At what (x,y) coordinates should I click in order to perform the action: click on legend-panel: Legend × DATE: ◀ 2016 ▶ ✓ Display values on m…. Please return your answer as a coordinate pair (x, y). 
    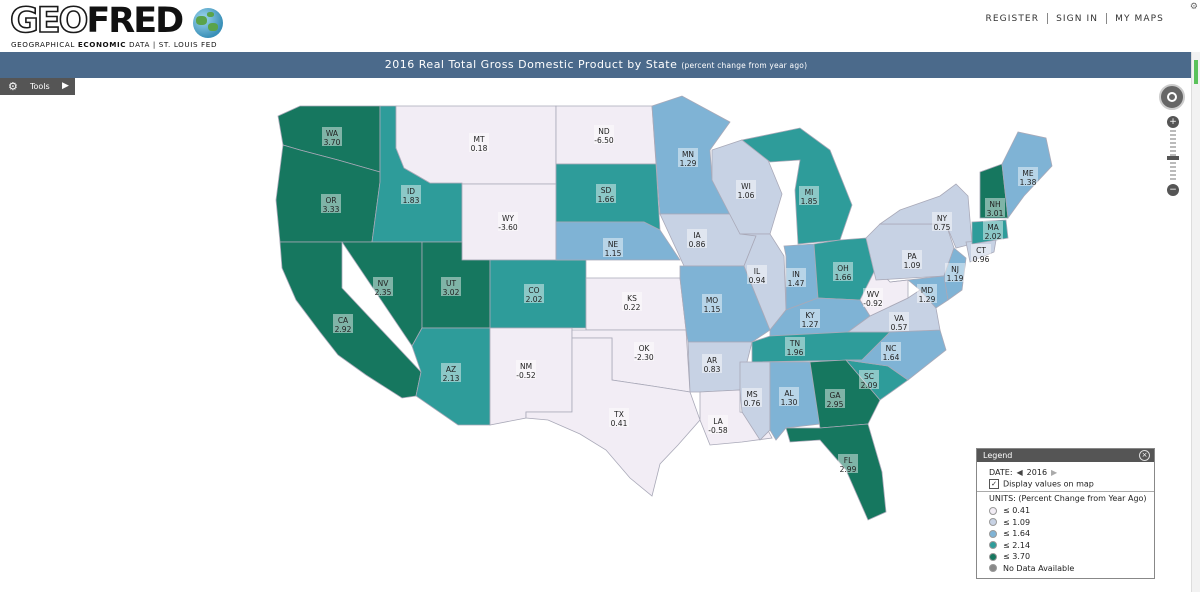
    Looking at the image, I should click on (1065, 513).